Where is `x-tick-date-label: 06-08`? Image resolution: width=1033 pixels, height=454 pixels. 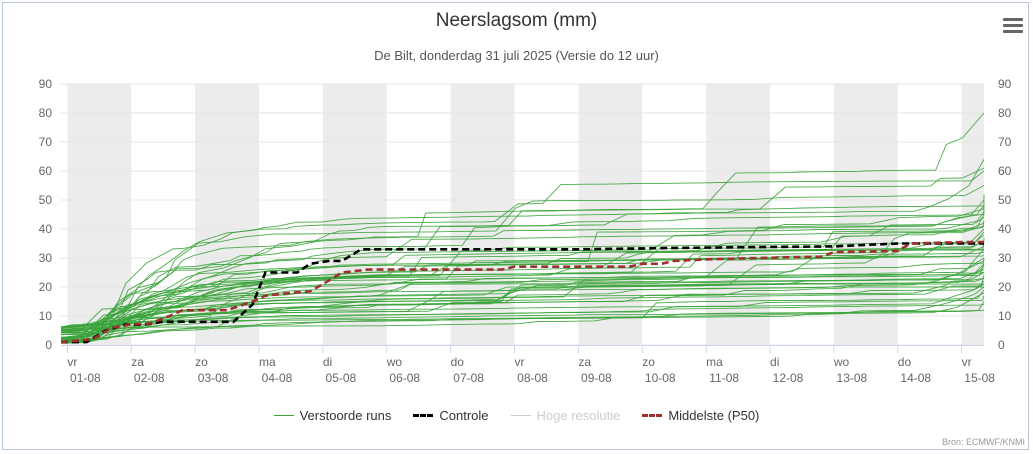
x-tick-date-label: 06-08 is located at coordinates (404, 378).